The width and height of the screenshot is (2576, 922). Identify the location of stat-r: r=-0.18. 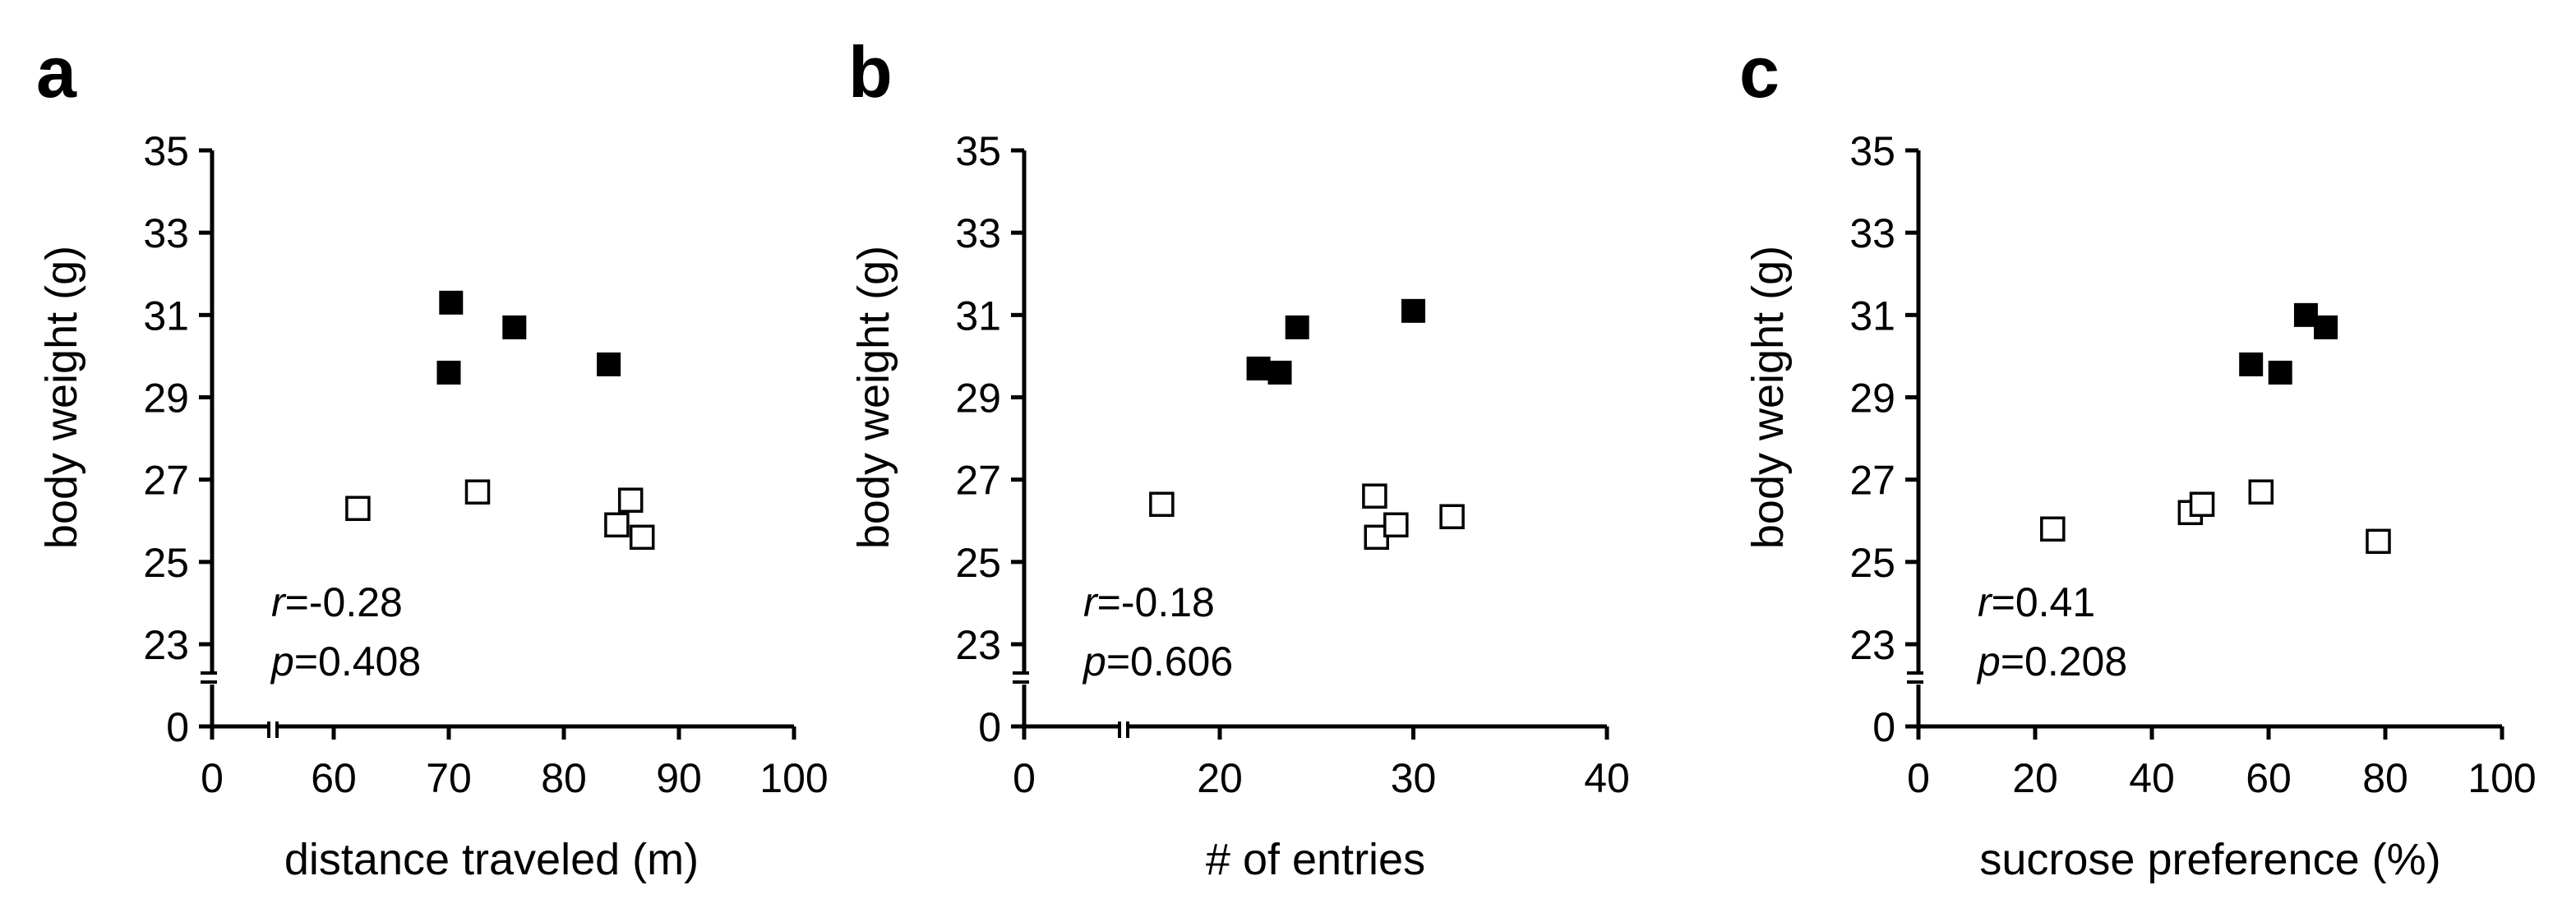
(1149, 602).